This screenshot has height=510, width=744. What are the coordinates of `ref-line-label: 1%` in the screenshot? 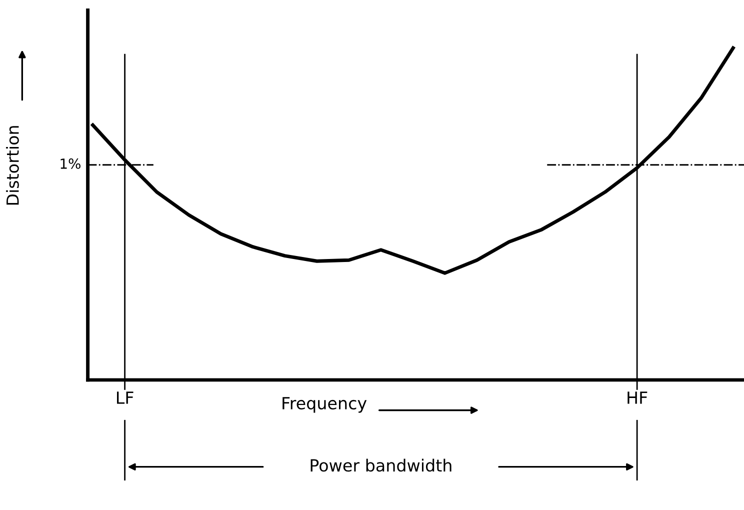 It's located at (70, 163).